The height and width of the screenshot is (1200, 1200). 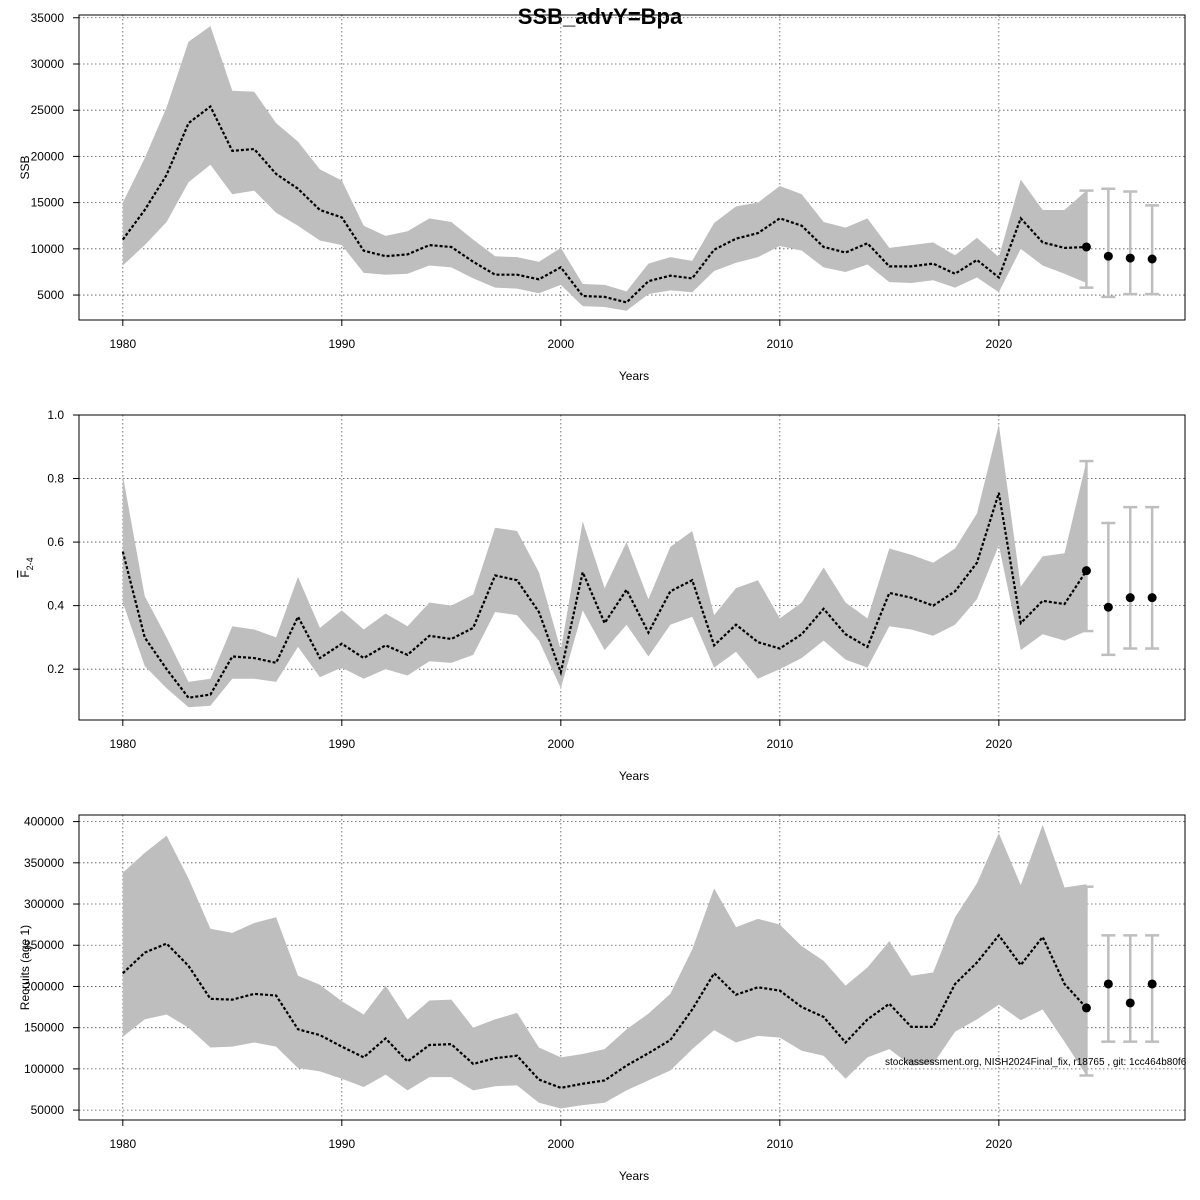 What do you see at coordinates (50, 295) in the screenshot?
I see `y-tick-label-0: 5000` at bounding box center [50, 295].